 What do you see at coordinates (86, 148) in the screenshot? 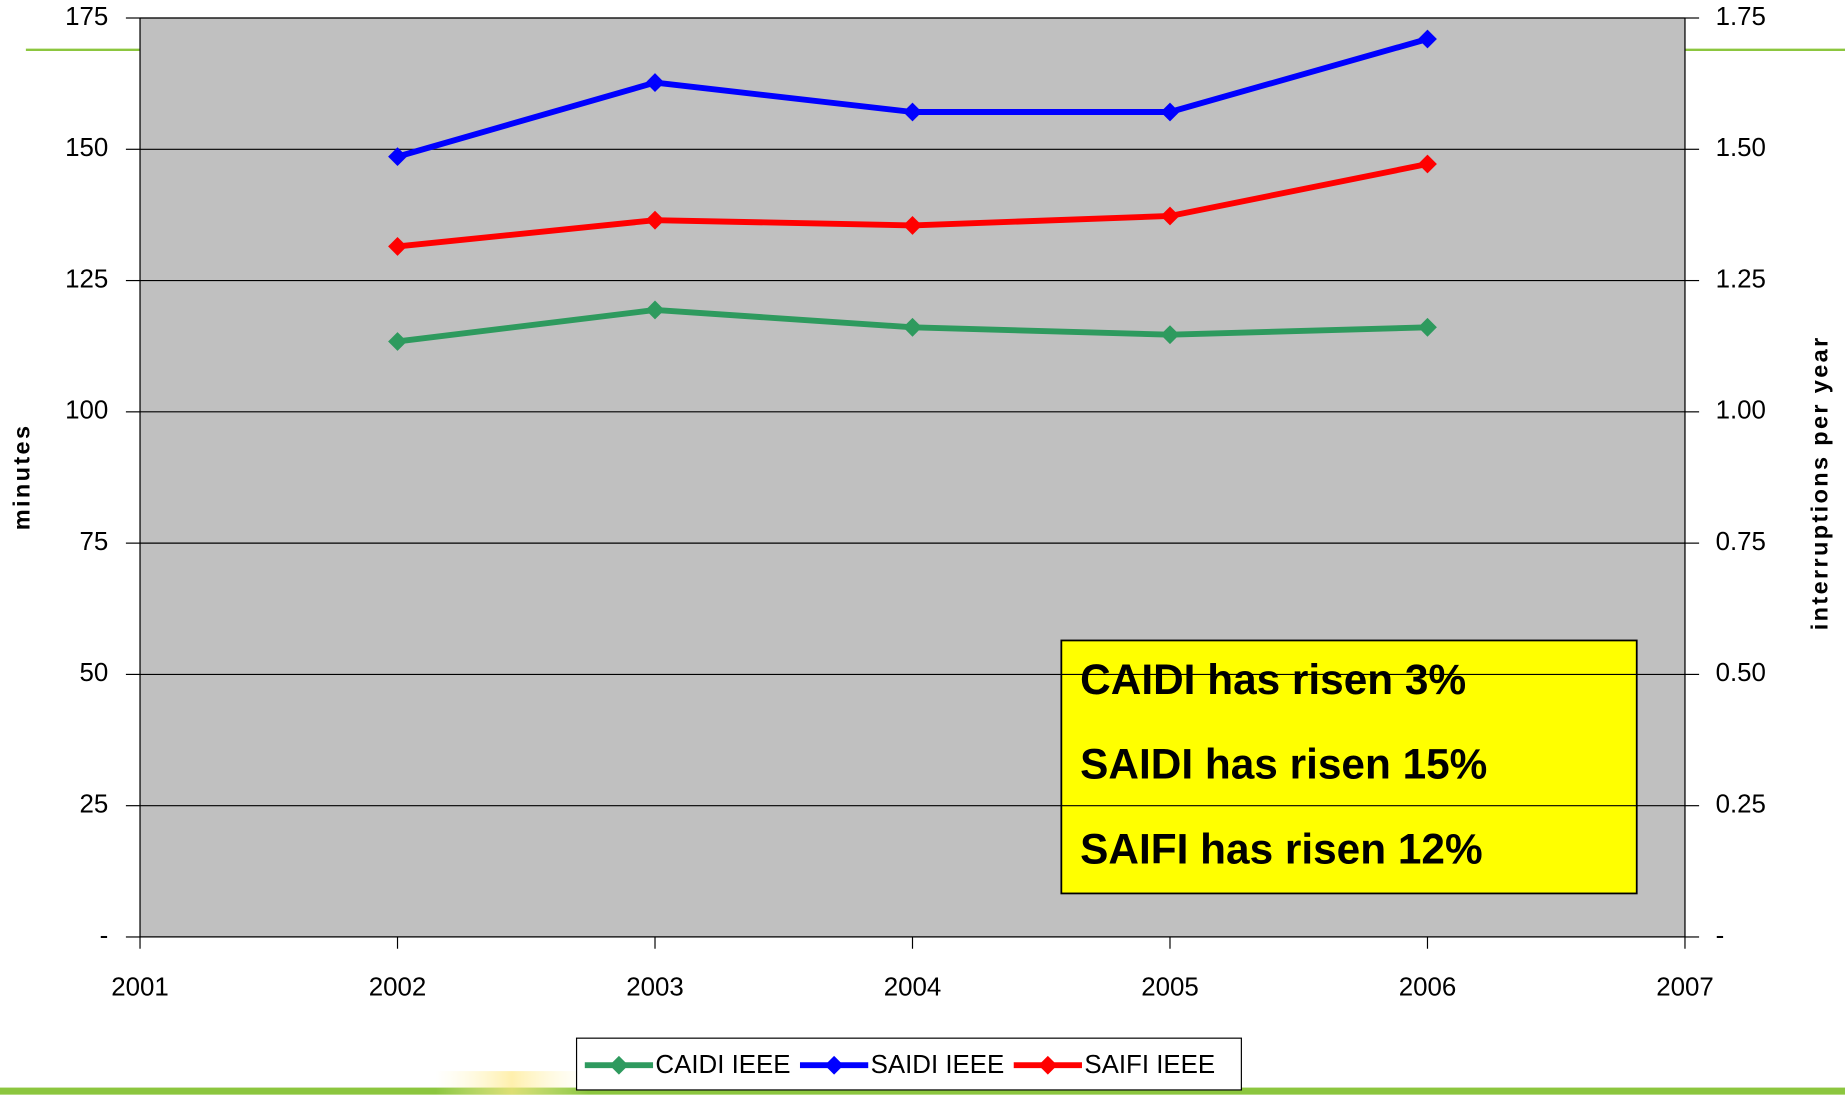
I see `y-tick-label: 150` at bounding box center [86, 148].